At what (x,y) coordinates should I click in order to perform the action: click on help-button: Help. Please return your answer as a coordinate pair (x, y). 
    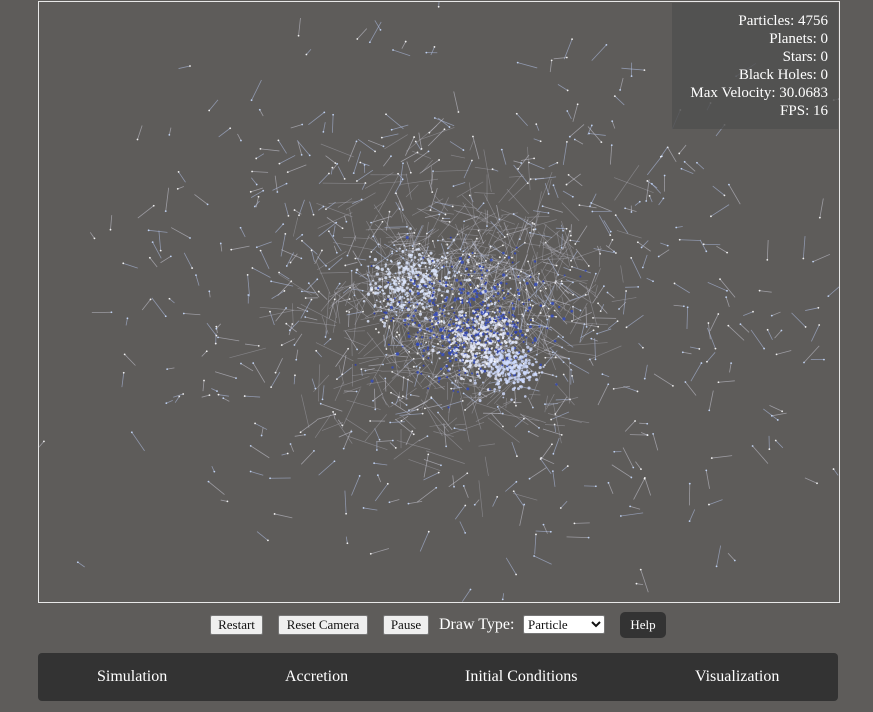
    Looking at the image, I should click on (643, 625).